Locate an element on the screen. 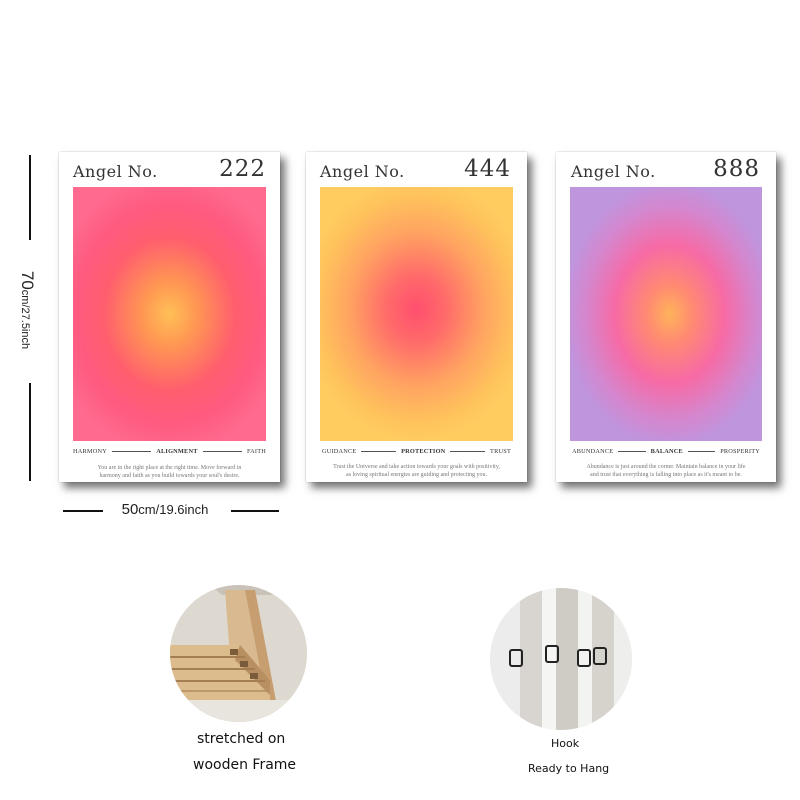 The height and width of the screenshot is (800, 800). frame-label-line2: wooden Frame is located at coordinates (245, 765).